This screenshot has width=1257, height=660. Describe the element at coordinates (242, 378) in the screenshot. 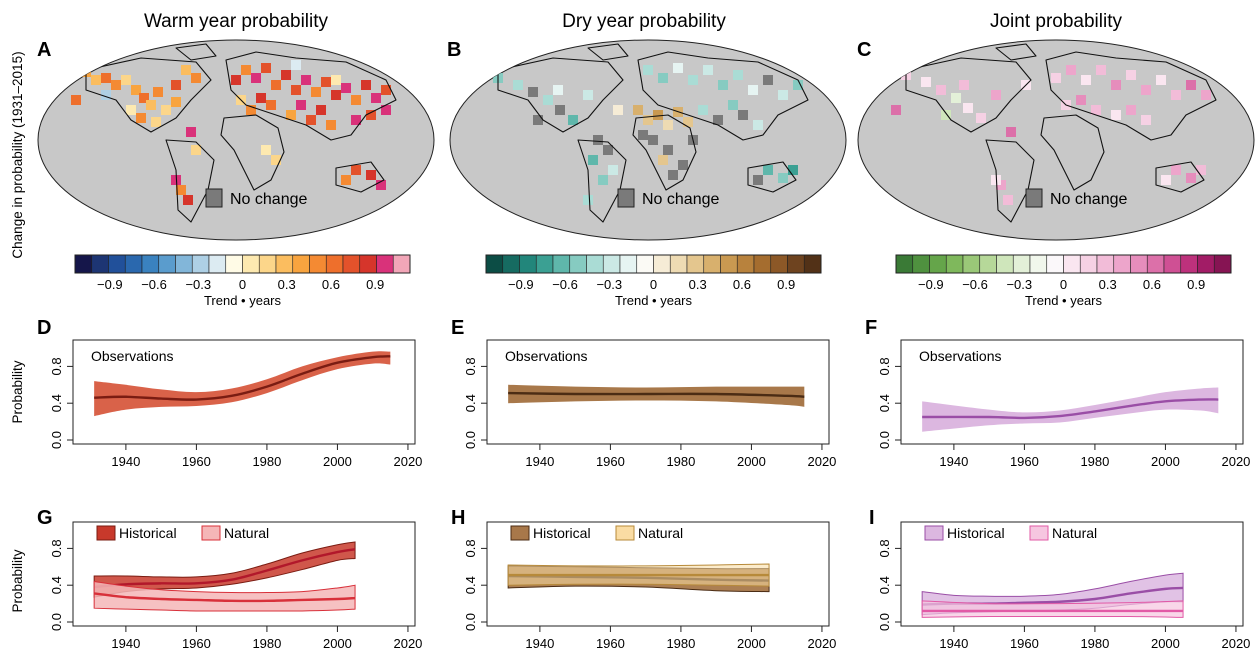

I see `series-line-observations` at that location.